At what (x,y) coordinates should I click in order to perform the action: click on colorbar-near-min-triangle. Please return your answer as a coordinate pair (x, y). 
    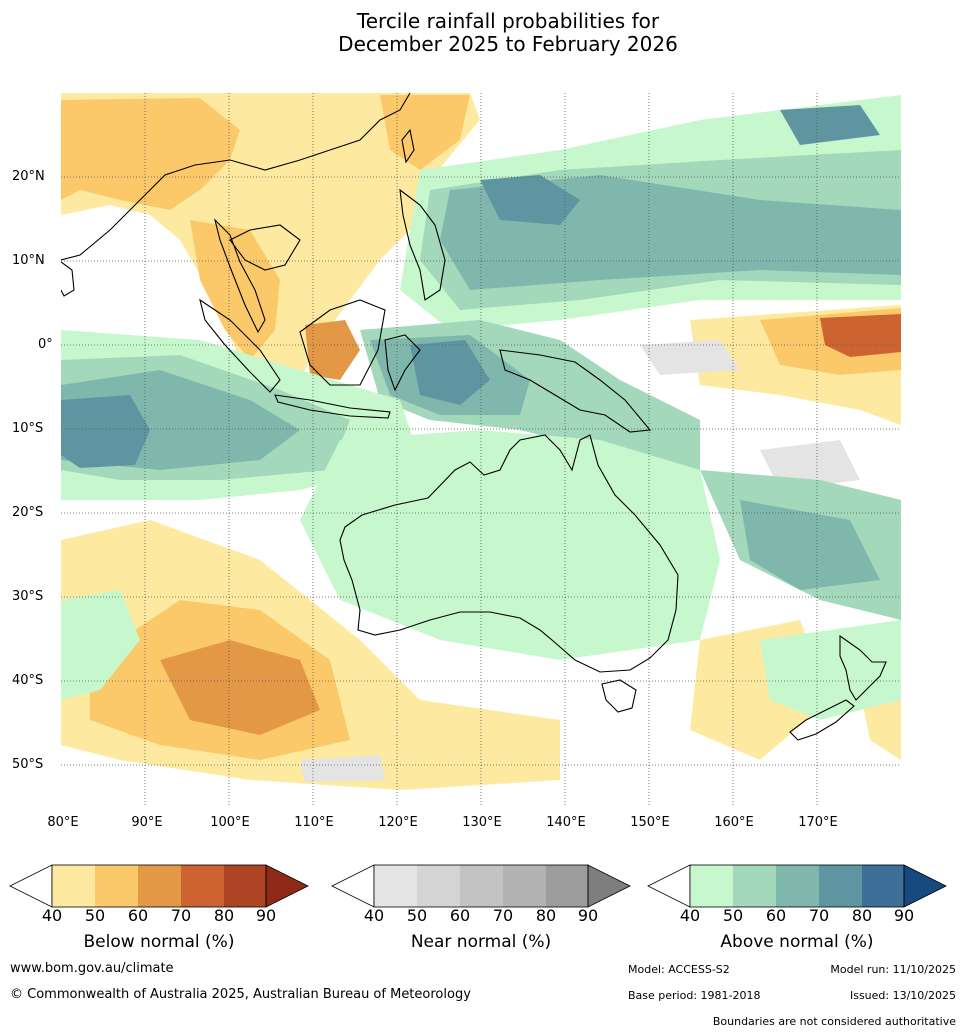
    Looking at the image, I should click on (353, 886).